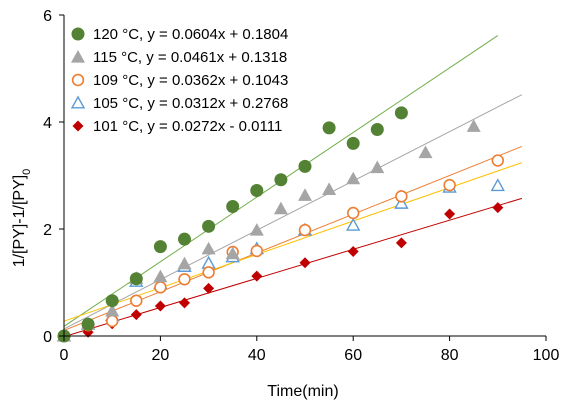 This screenshot has width=567, height=409. I want to click on legend-item: 109 °C, y = 0.0362x + 0.1043, so click(179, 80).